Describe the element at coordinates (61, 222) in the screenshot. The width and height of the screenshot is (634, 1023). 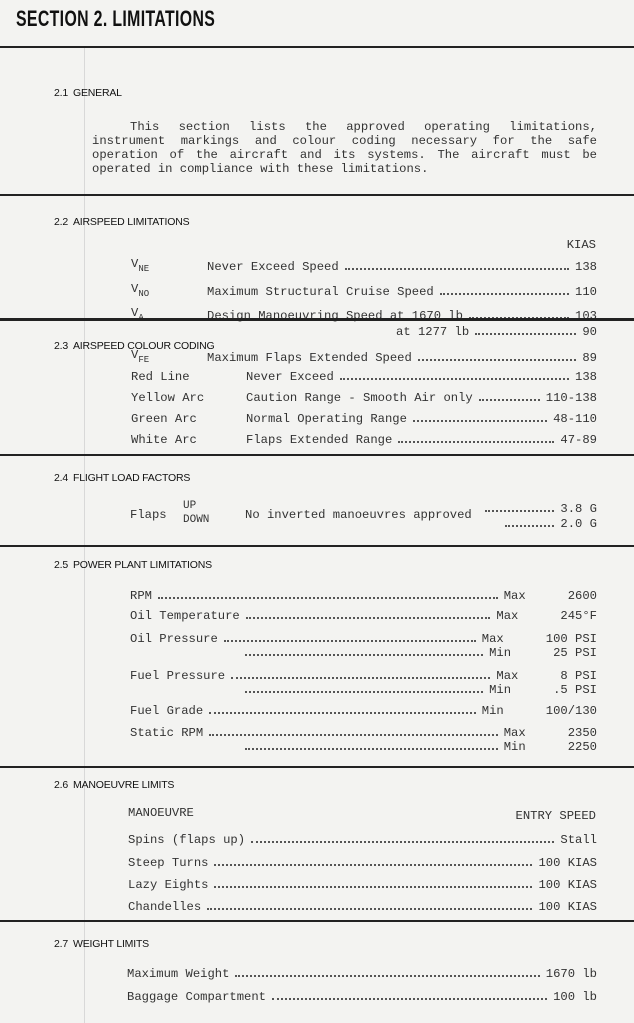
I see `section-number: 2.2` at that location.